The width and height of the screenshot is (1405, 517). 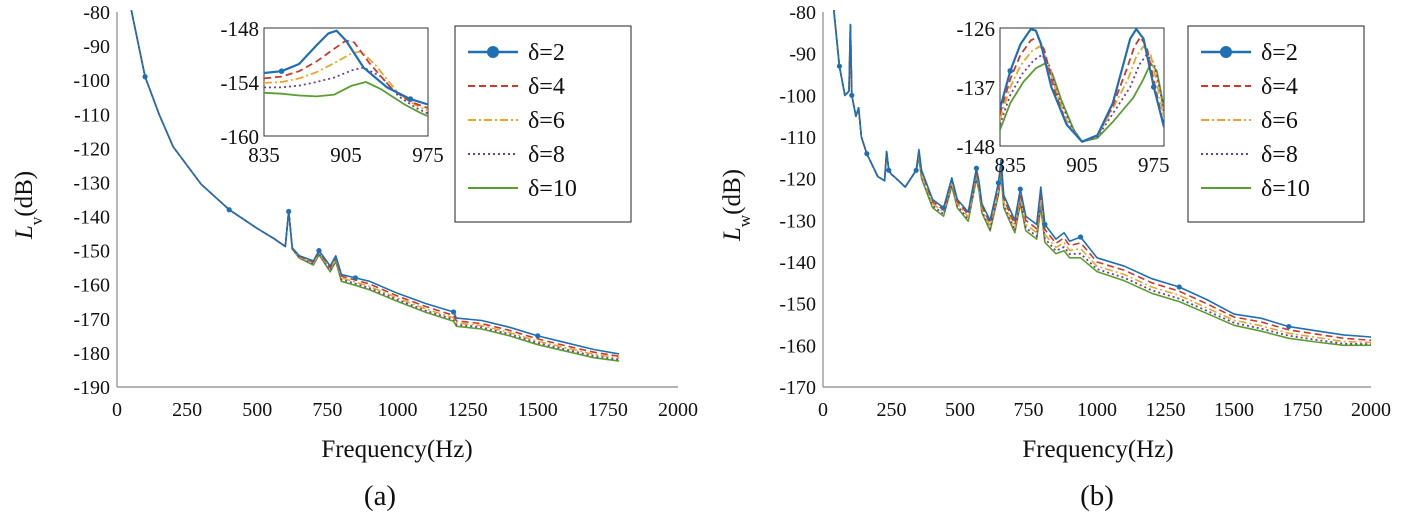 What do you see at coordinates (797, 200) in the screenshot?
I see `panel-b-y-tick-labels: -80 -90 -100 -110 -120 -130 -140 -150 -160 -170` at bounding box center [797, 200].